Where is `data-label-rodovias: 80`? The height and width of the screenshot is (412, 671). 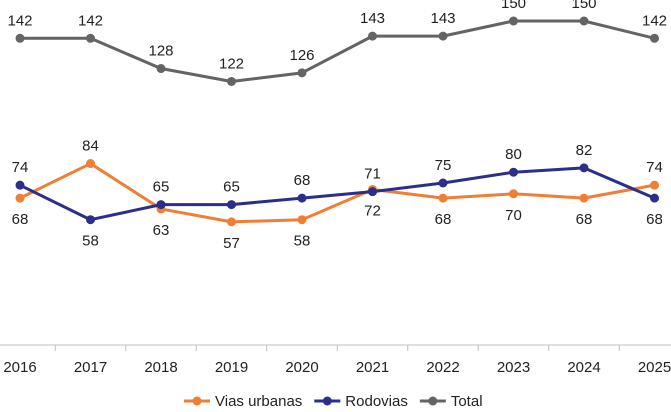 data-label-rodovias: 80 is located at coordinates (513, 154).